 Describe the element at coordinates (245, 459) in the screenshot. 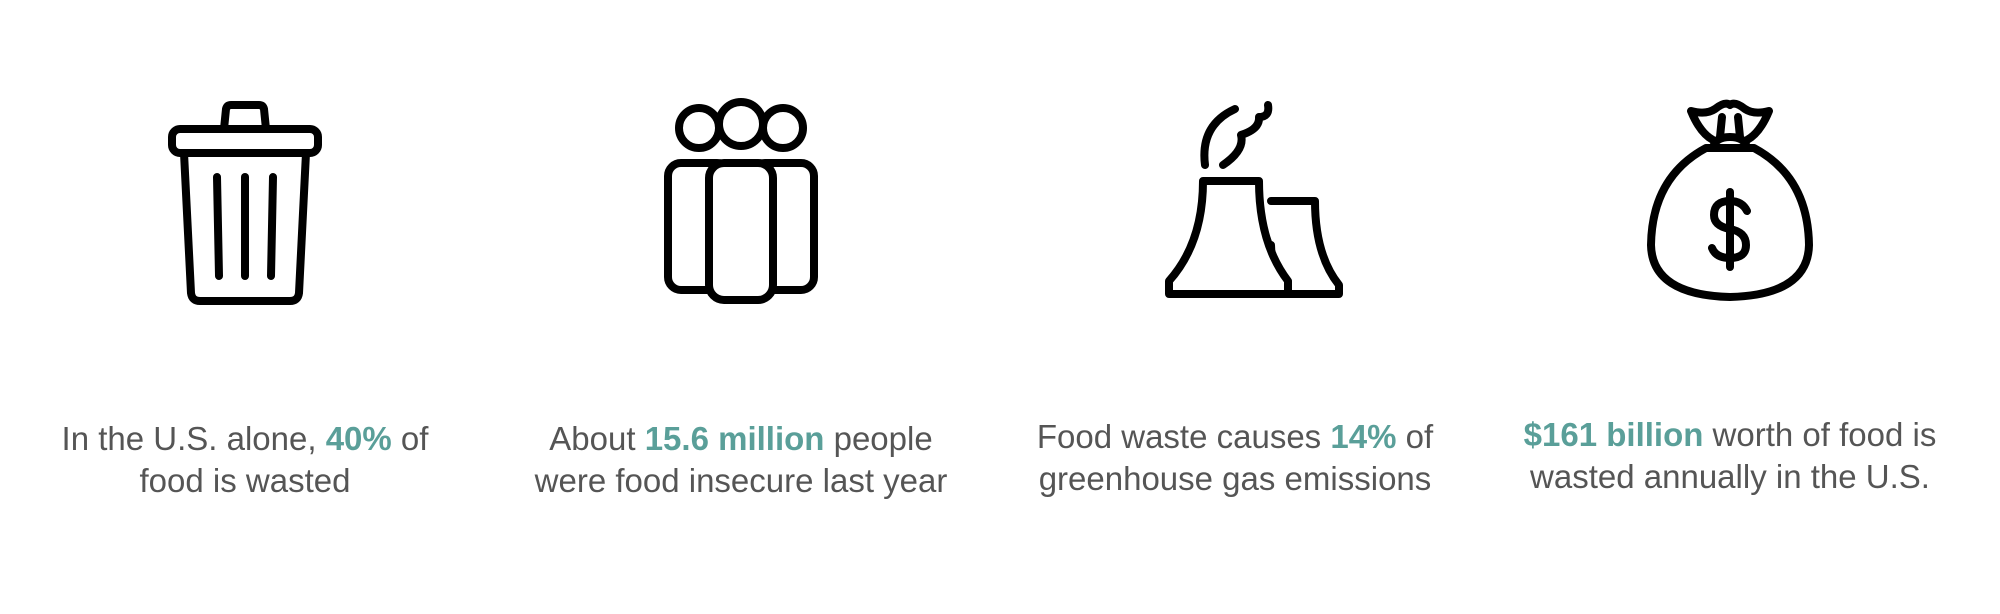

I see `stat-caption: In the U.S. alone, 40% of food is wasted` at that location.